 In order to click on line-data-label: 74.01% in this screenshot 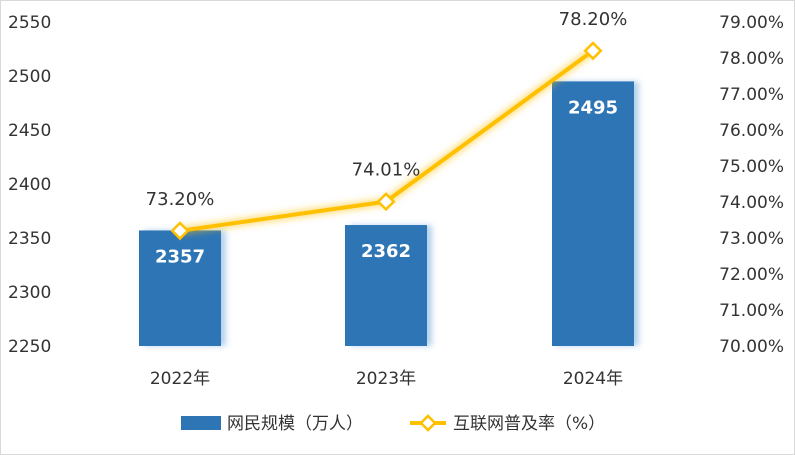, I will do `click(386, 170)`.